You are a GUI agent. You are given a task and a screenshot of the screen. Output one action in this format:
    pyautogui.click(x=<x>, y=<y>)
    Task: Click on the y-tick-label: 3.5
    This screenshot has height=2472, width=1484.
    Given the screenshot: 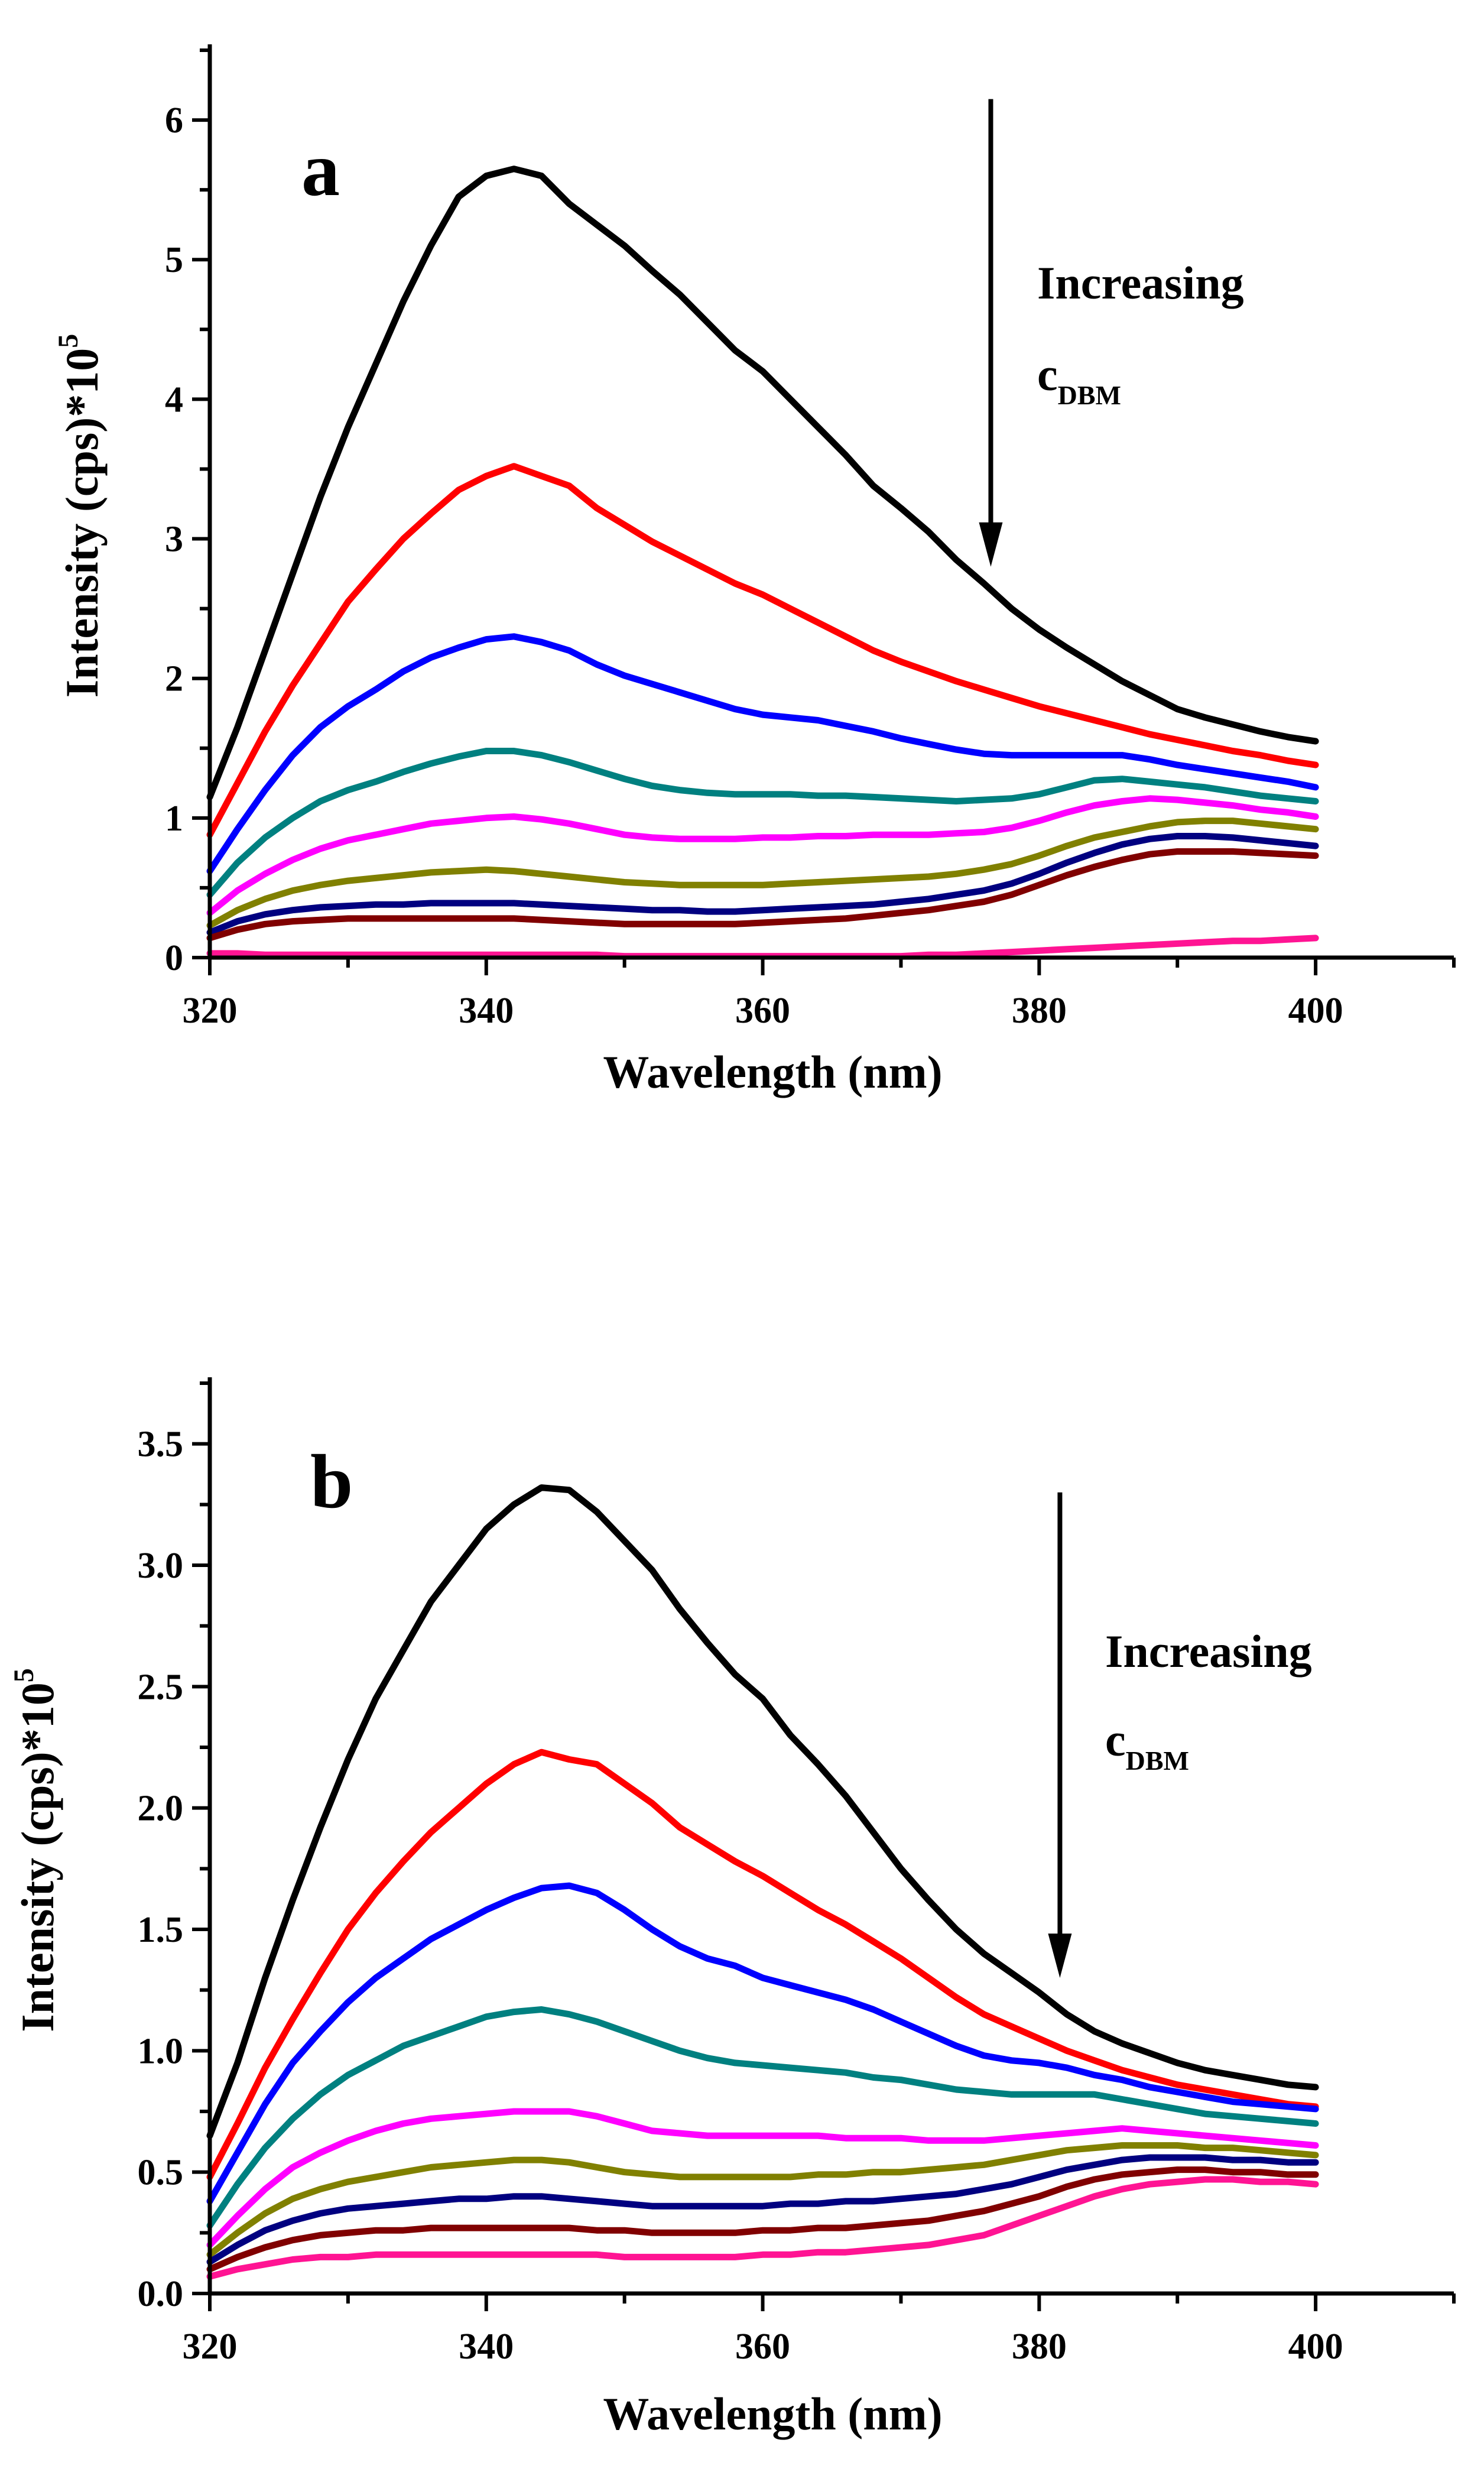 What is the action you would take?
    pyautogui.click(x=161, y=1445)
    